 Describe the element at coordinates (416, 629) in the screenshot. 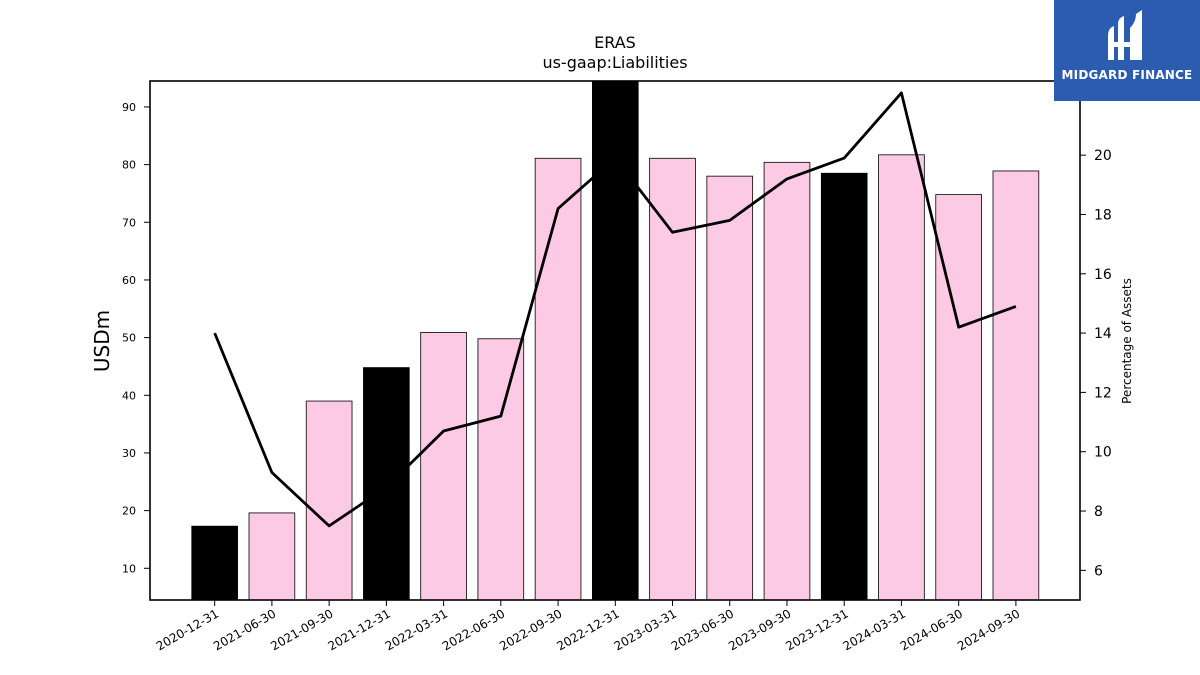

I see `x-tick-label: 2022-03-31` at that location.